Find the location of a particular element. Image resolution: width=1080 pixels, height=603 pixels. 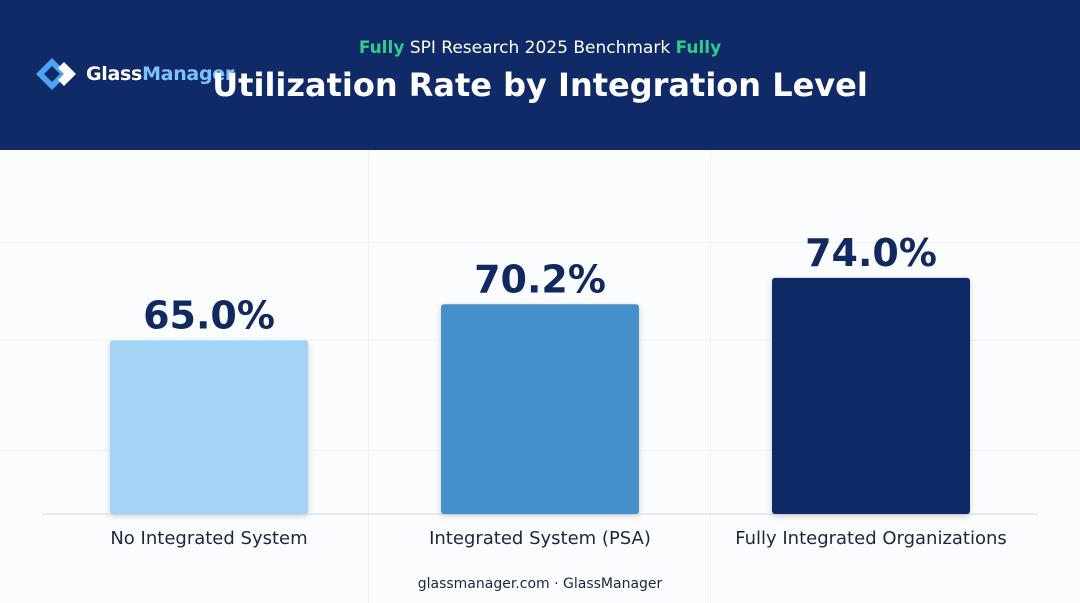

subtitle-highlight-right: Fully is located at coordinates (698, 48).